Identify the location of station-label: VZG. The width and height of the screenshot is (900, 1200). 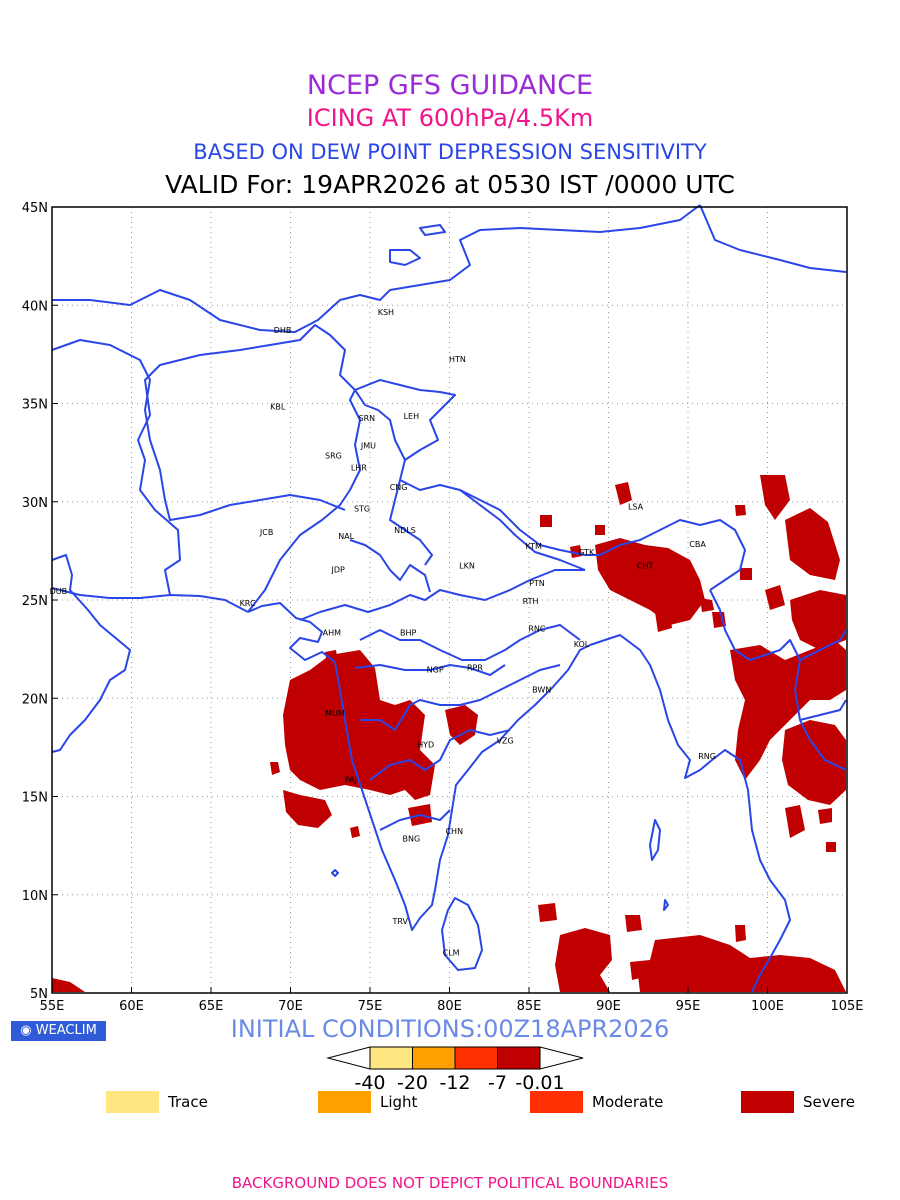
(505, 740).